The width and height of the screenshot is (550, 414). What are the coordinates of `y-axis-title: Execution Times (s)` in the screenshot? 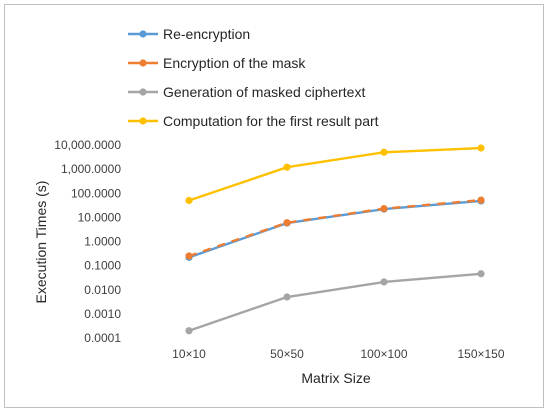 It's located at (41, 242).